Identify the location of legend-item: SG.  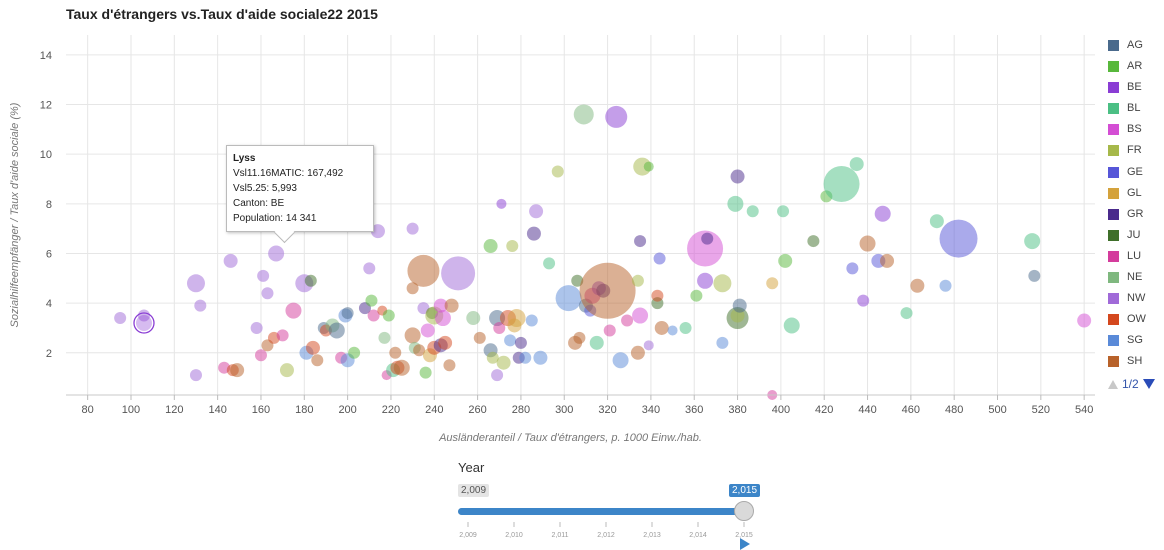
(1134, 343).